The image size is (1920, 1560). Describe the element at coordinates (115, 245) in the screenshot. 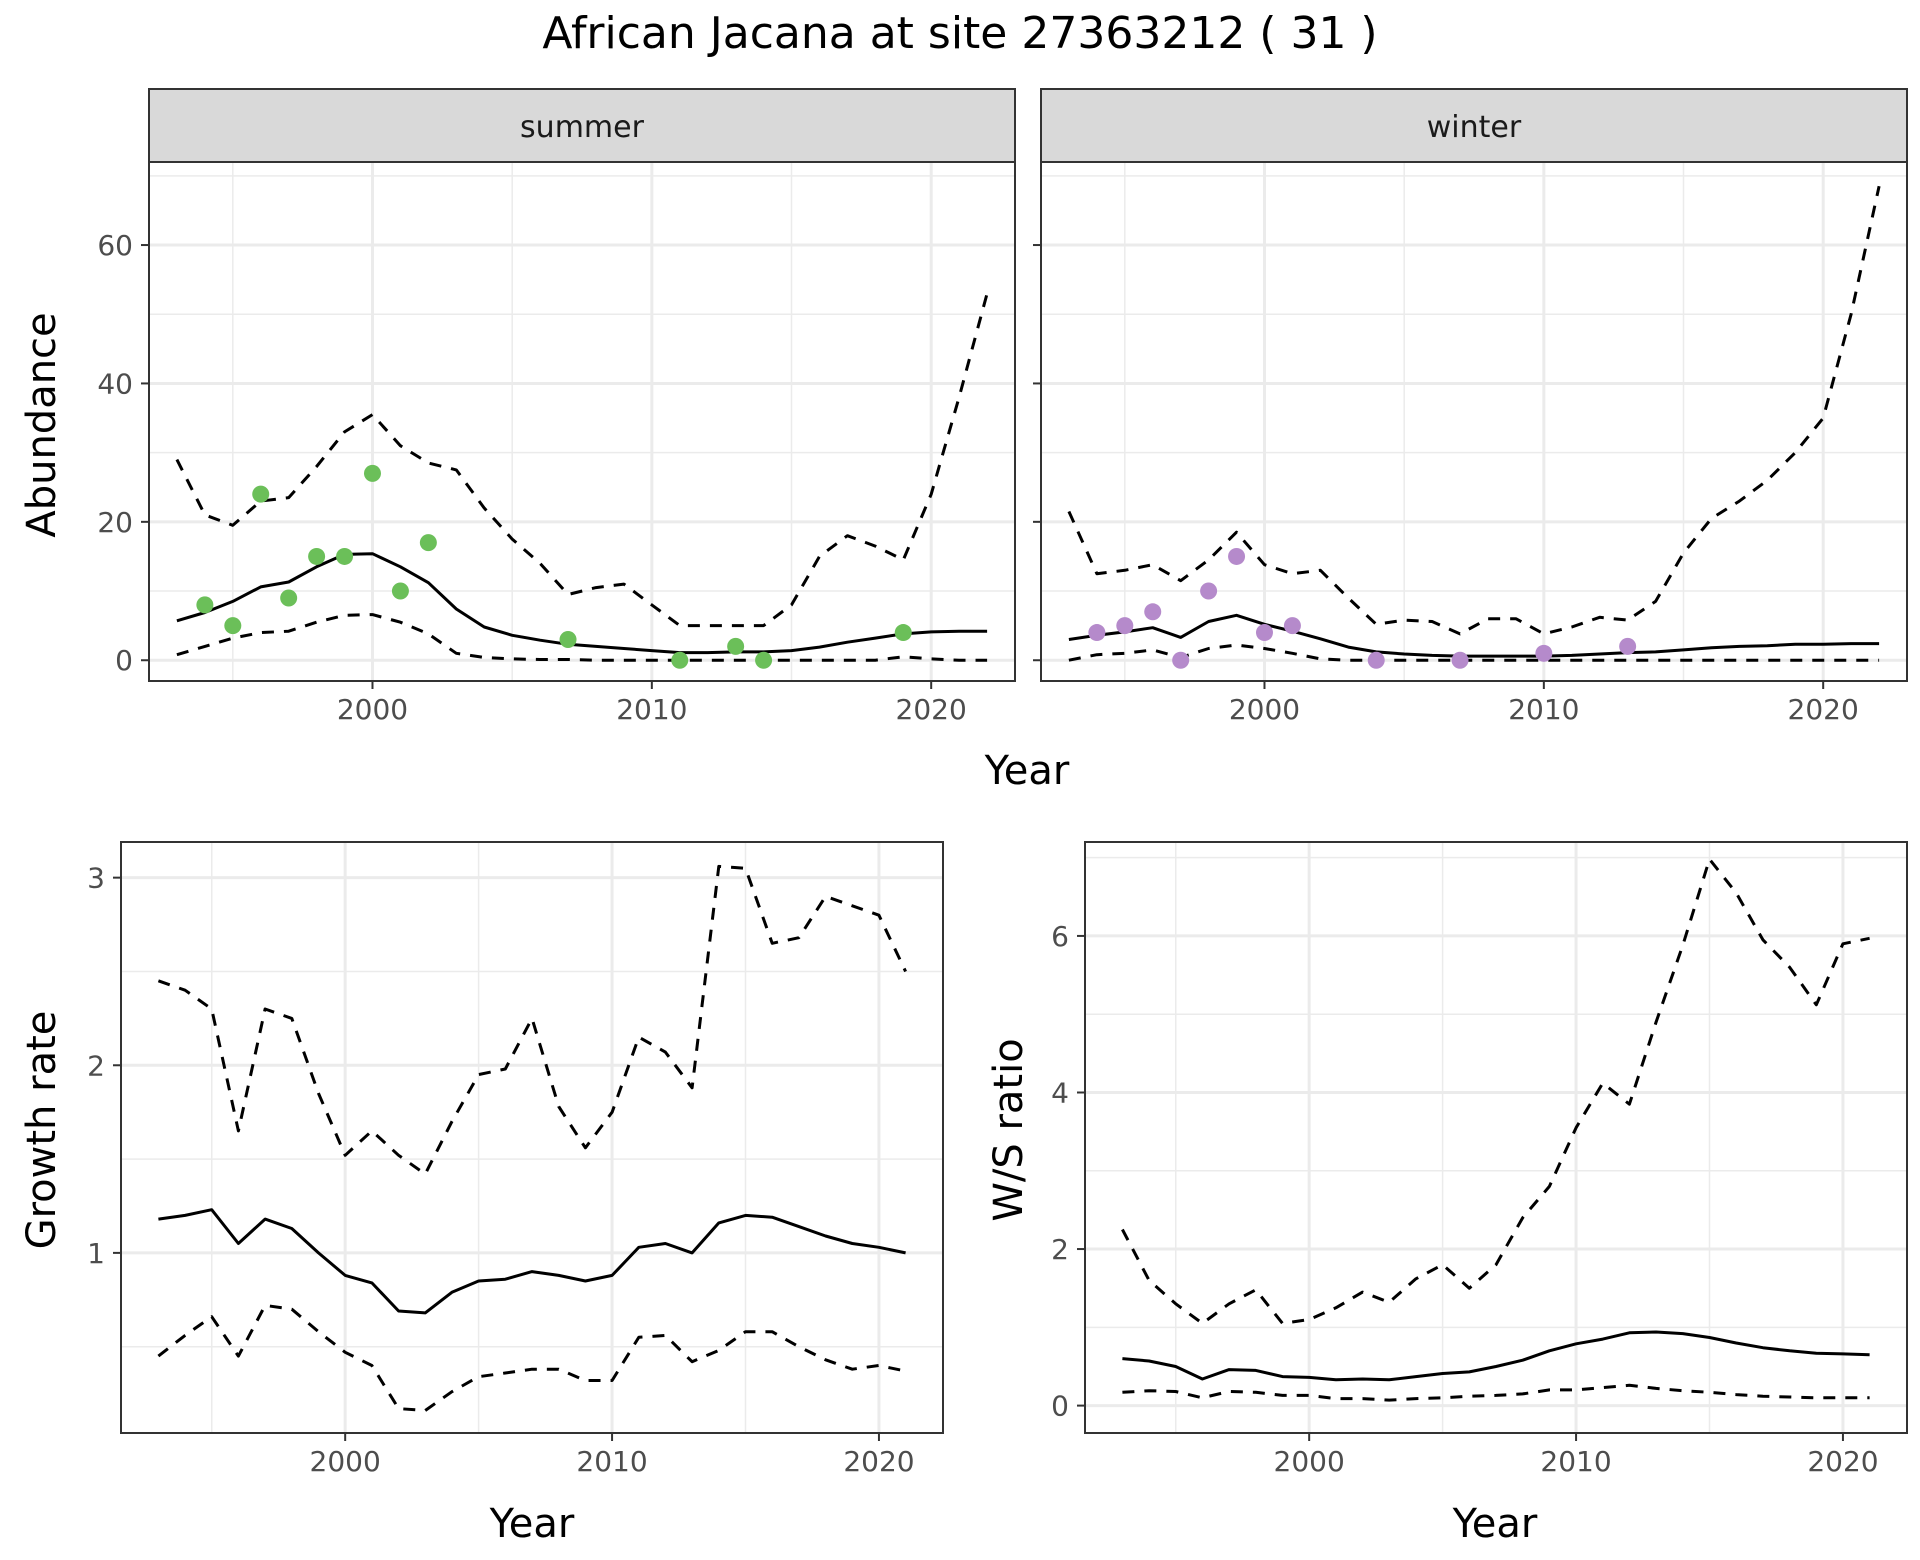

I see `y-tick-label: 60` at that location.